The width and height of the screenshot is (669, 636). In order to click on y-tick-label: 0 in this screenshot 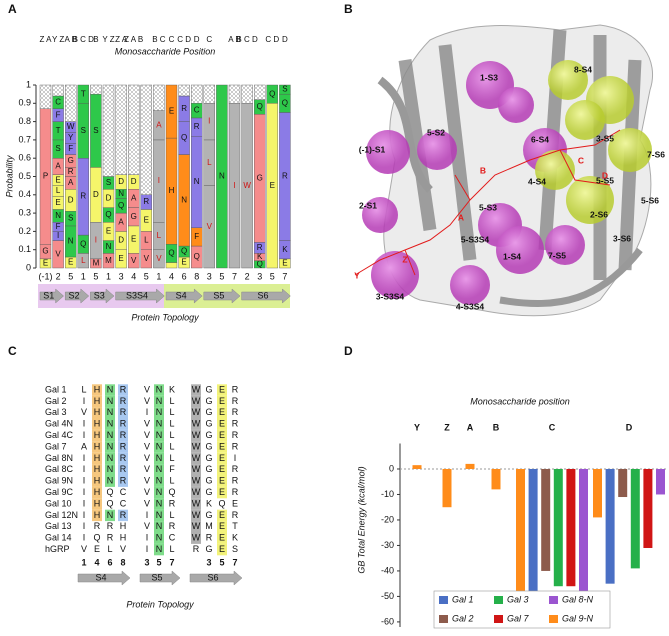, I will do `click(391, 468)`.